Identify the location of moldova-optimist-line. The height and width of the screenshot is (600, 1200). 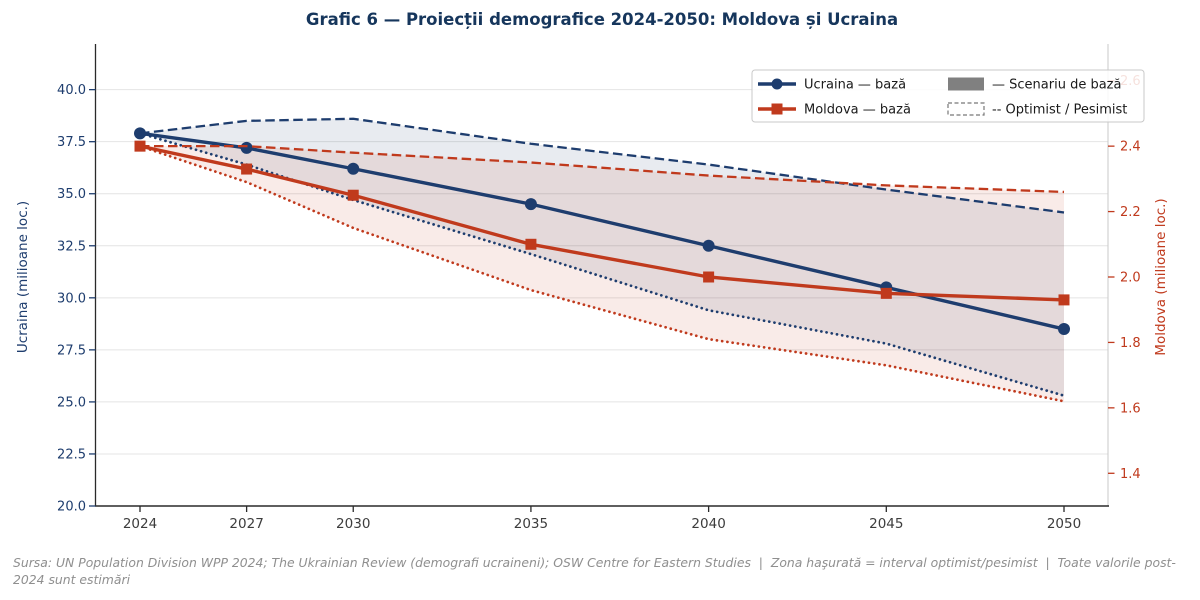
(602, 169).